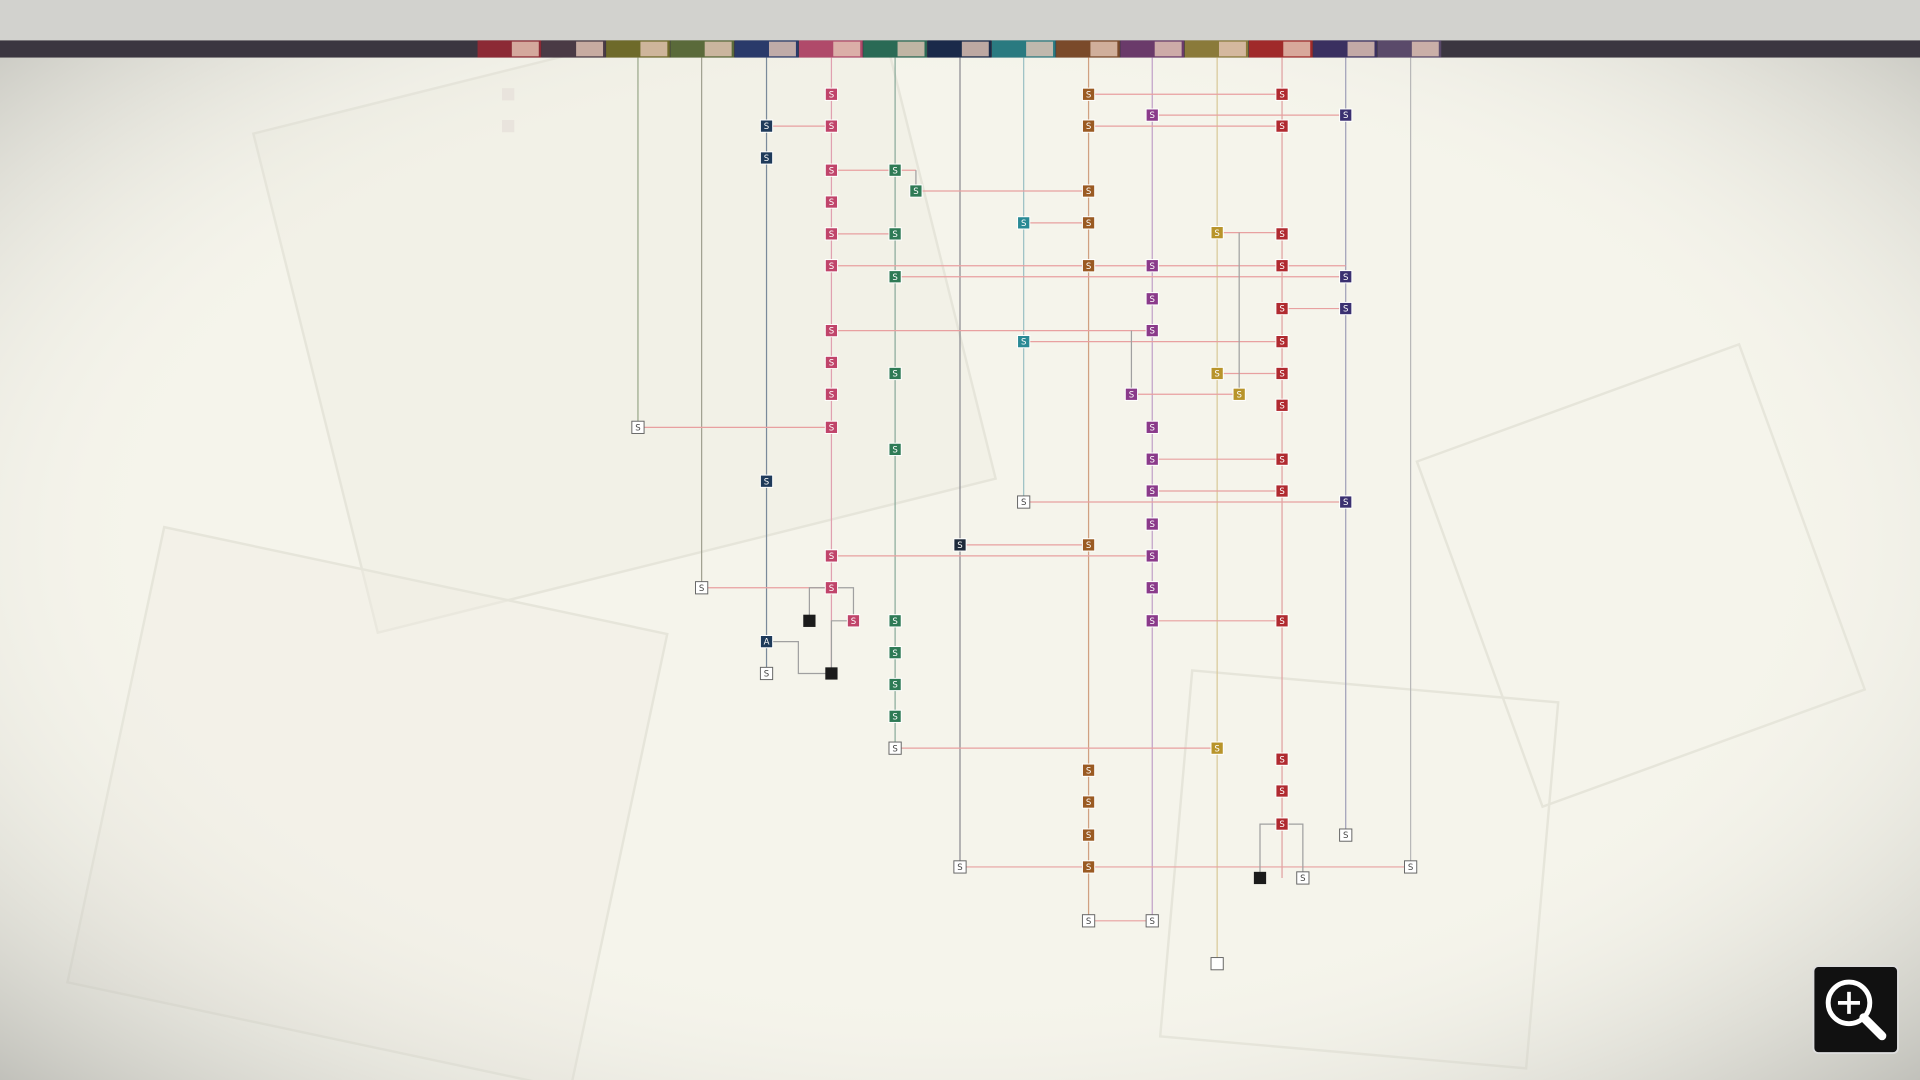 Image resolution: width=1920 pixels, height=1080 pixels. I want to click on story-node: A, so click(766, 642).